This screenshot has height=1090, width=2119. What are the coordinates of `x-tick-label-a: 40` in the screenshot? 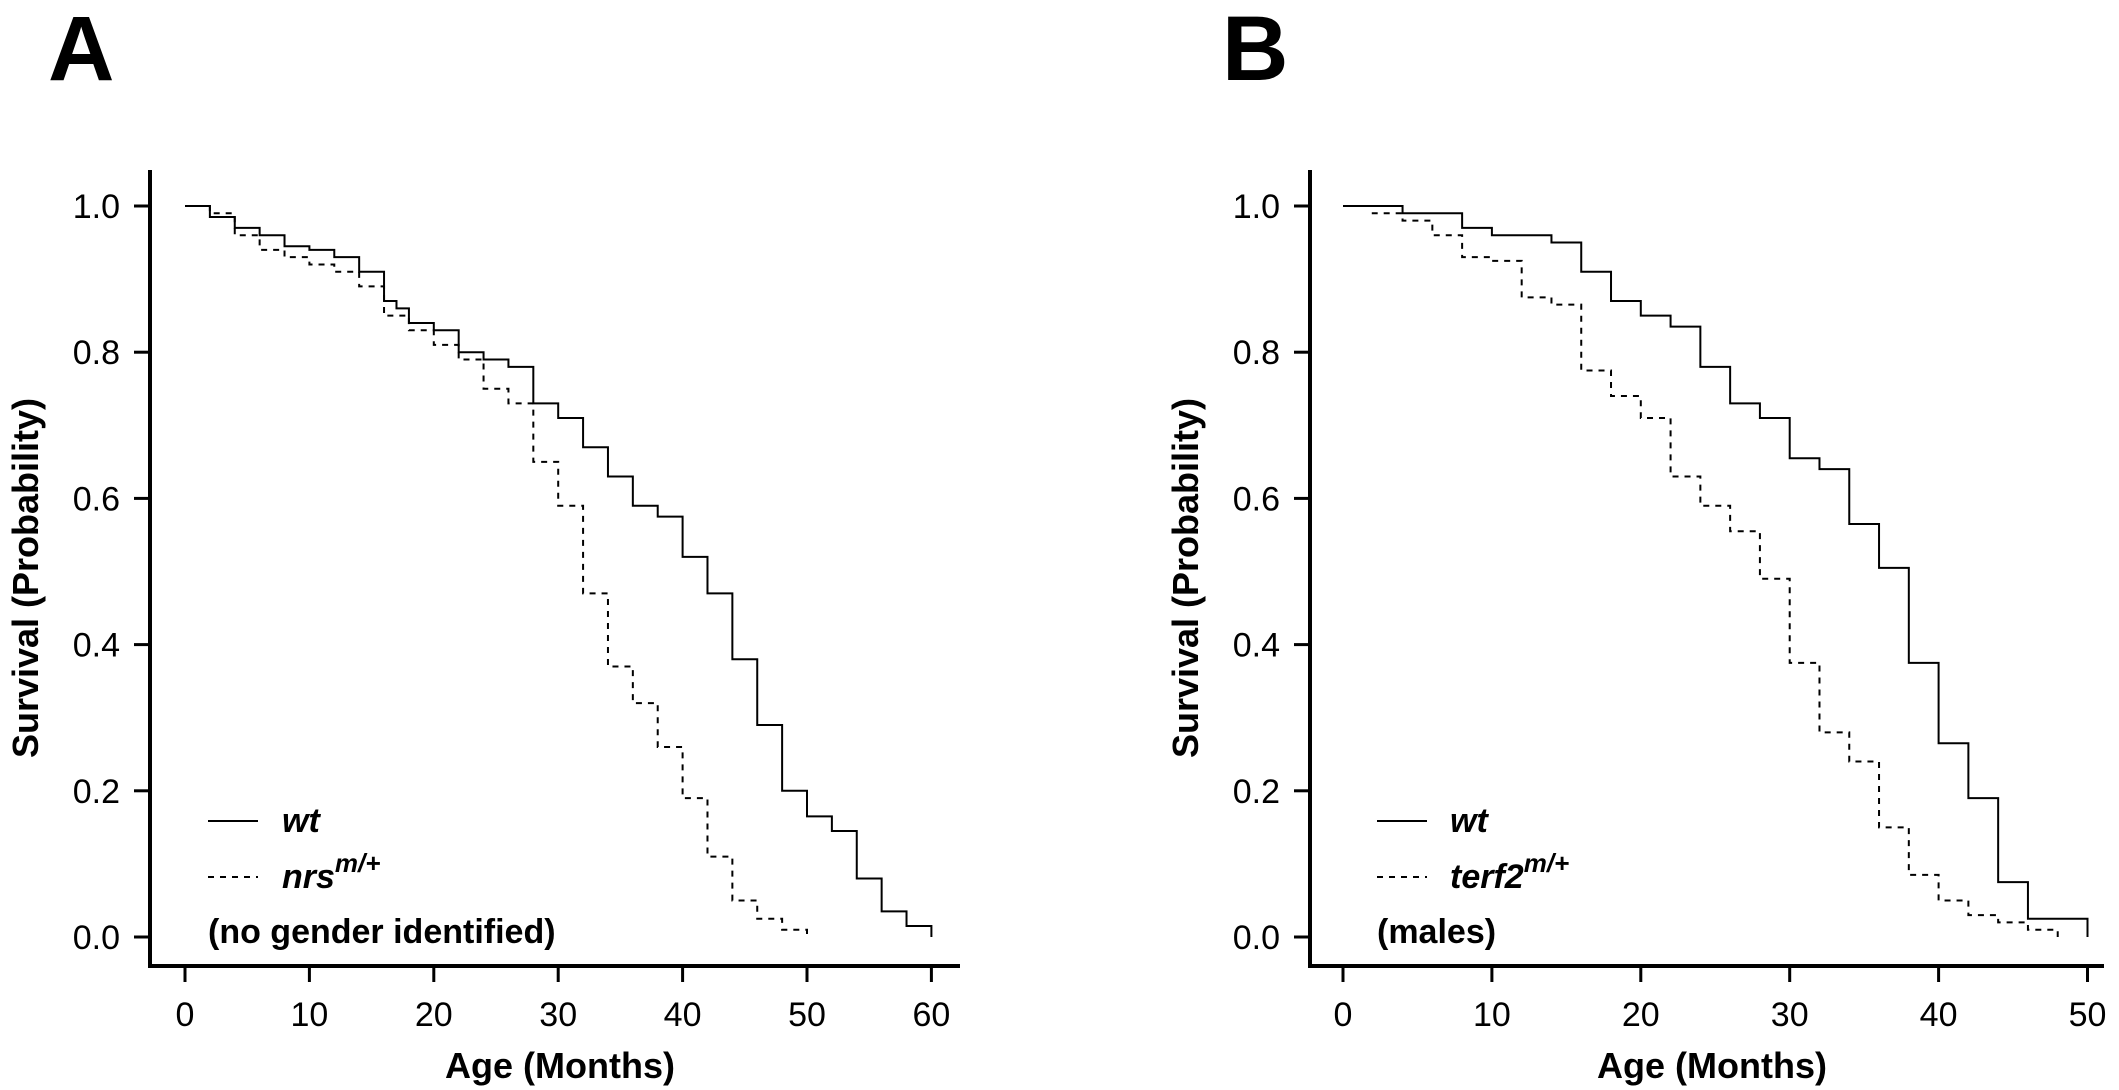 It's located at (683, 1015).